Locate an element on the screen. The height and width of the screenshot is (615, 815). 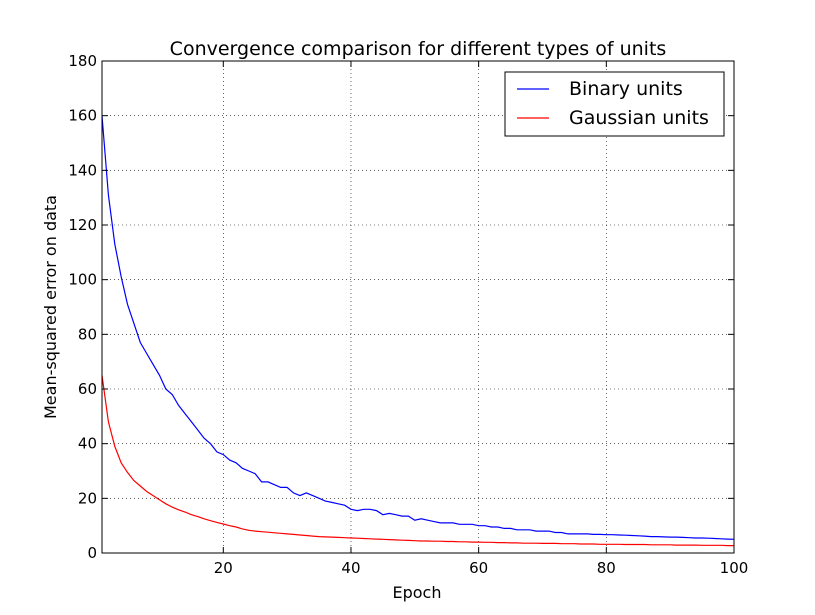
y-tick-label: 20 is located at coordinates (87, 498).